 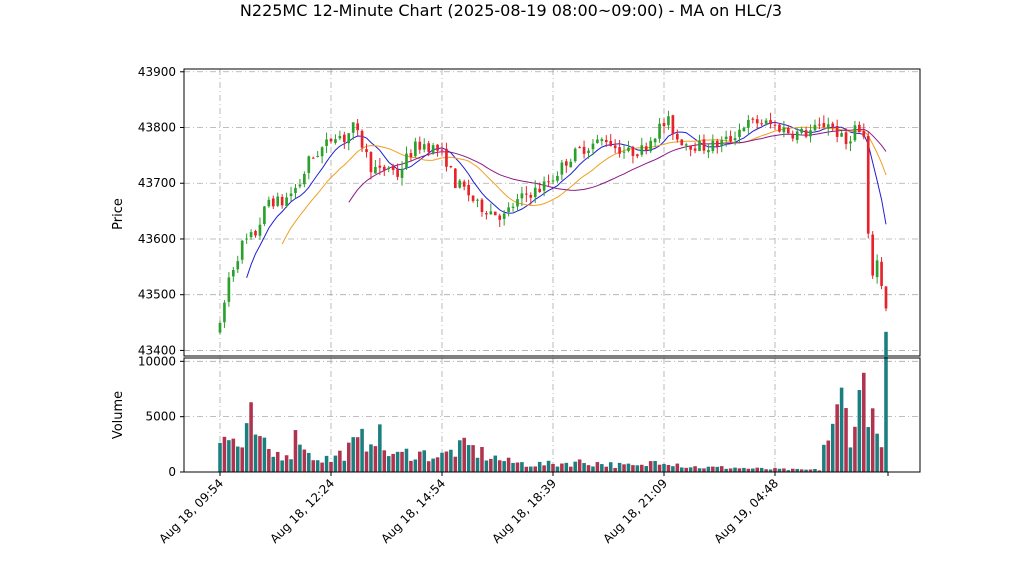 What do you see at coordinates (552, 415) in the screenshot?
I see `volume-panel-frame` at bounding box center [552, 415].